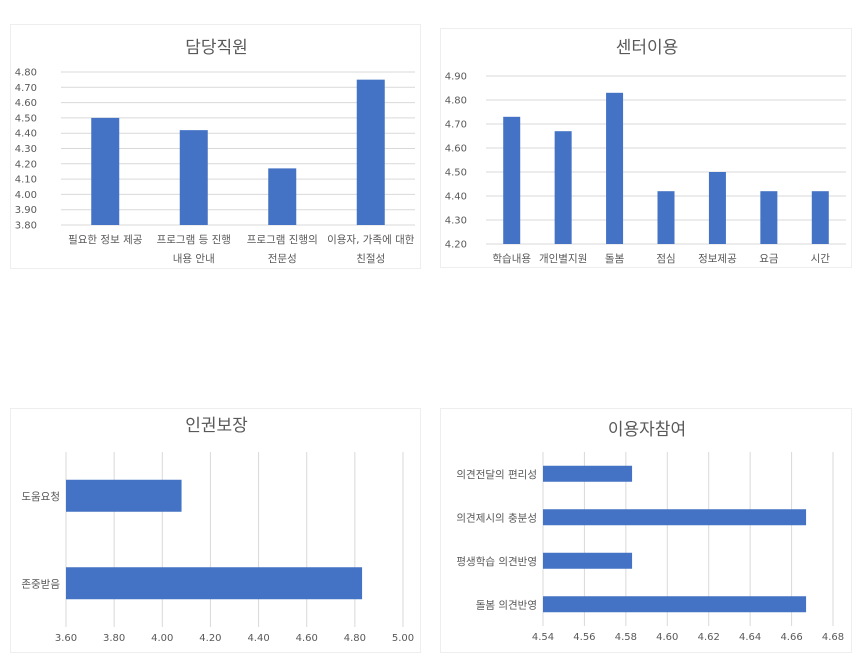 The image size is (859, 663). What do you see at coordinates (105, 240) in the screenshot?
I see `x-category-label: 필요한 정보 제공` at bounding box center [105, 240].